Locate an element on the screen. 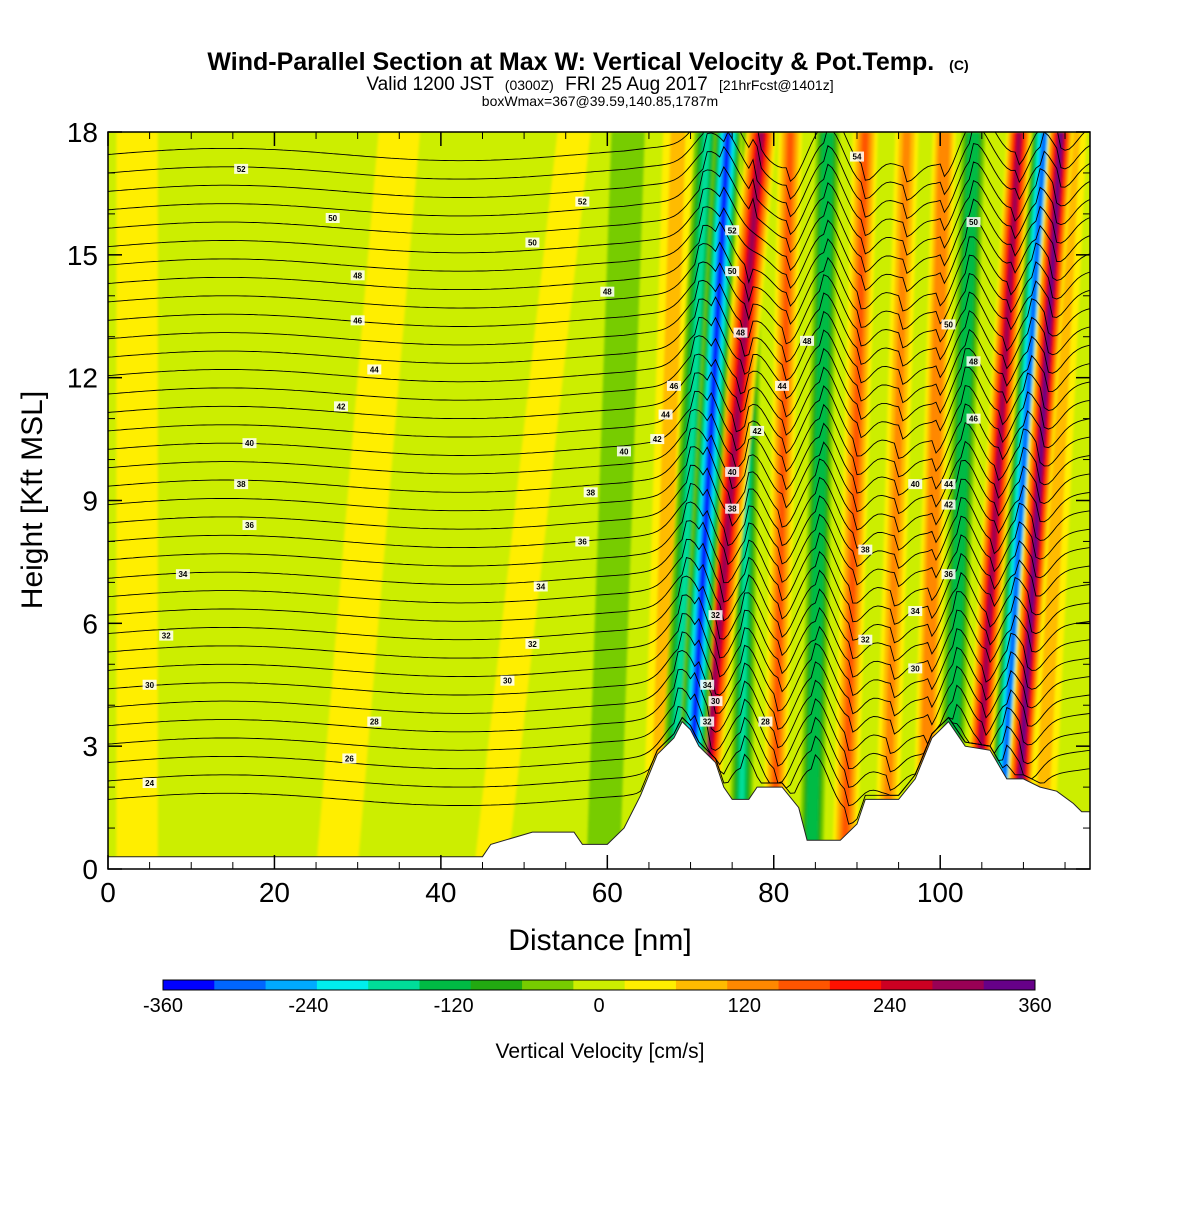 The height and width of the screenshot is (1205, 1200). y-axis-label: Height [Kft MSL] is located at coordinates (32, 500).